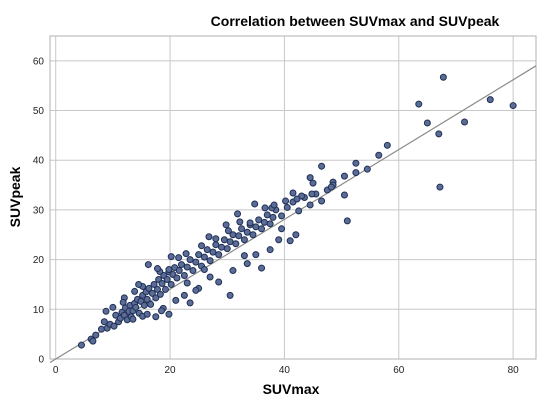 This screenshot has height=406, width=550. Describe the element at coordinates (285, 370) in the screenshot. I see `x-tick-label: 40` at that location.